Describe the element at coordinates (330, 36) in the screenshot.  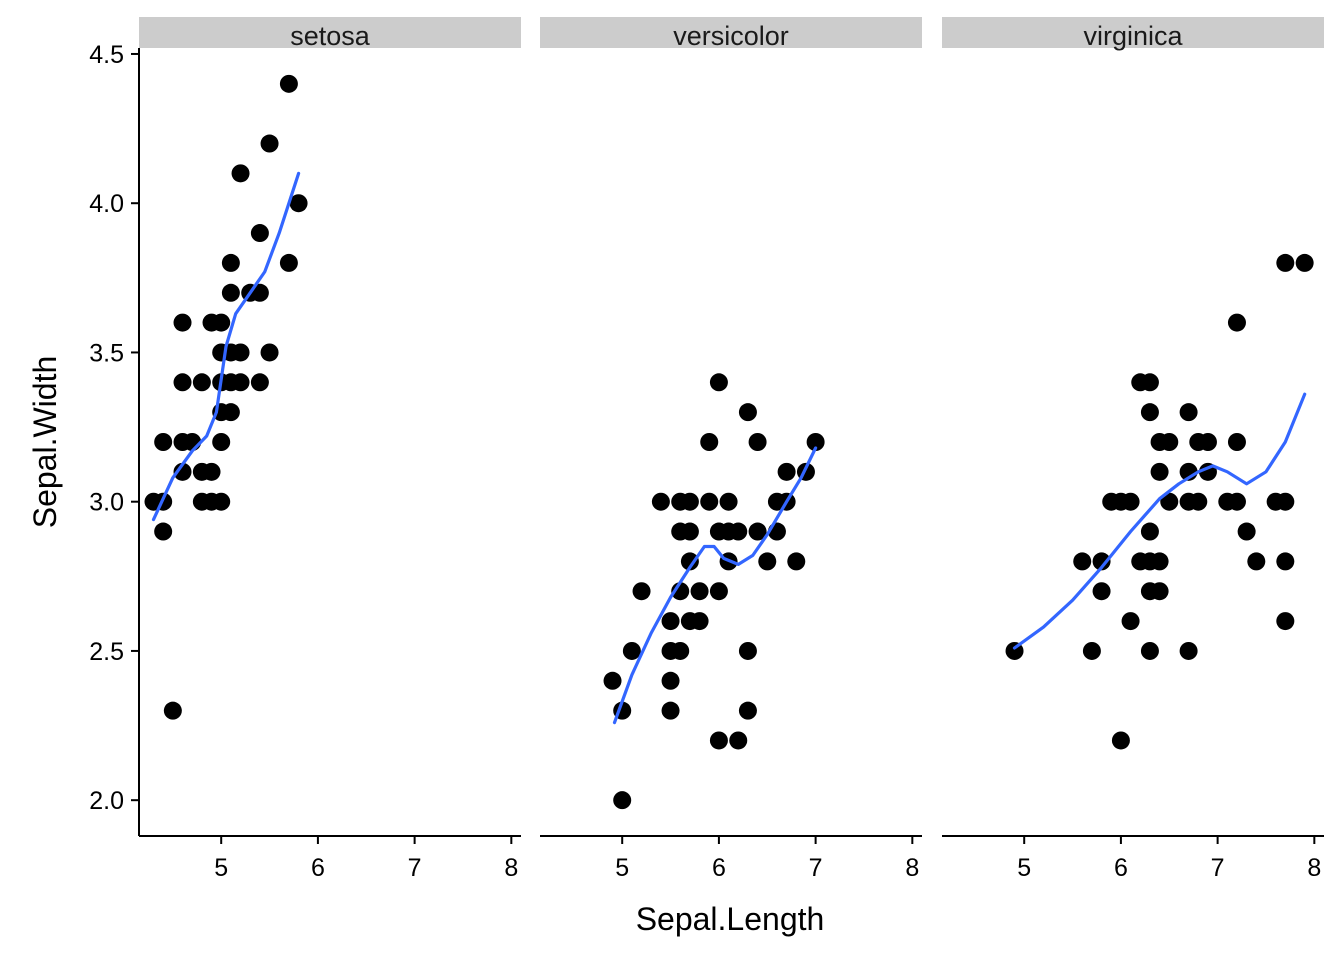
I see `strip-label: setosa` at that location.